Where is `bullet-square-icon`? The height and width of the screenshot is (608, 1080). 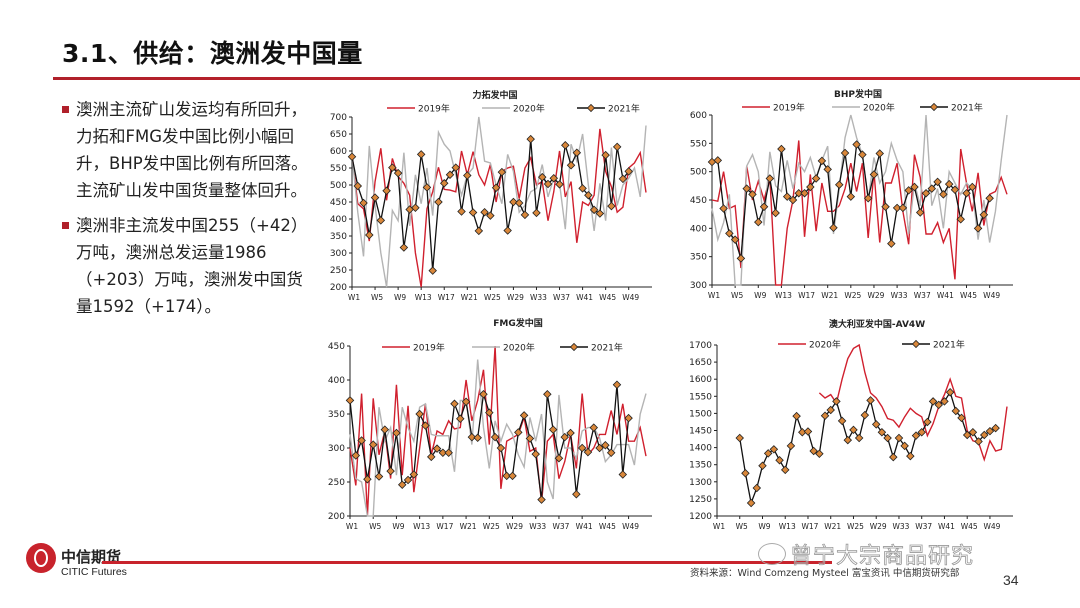 bullet-square-icon is located at coordinates (65, 225).